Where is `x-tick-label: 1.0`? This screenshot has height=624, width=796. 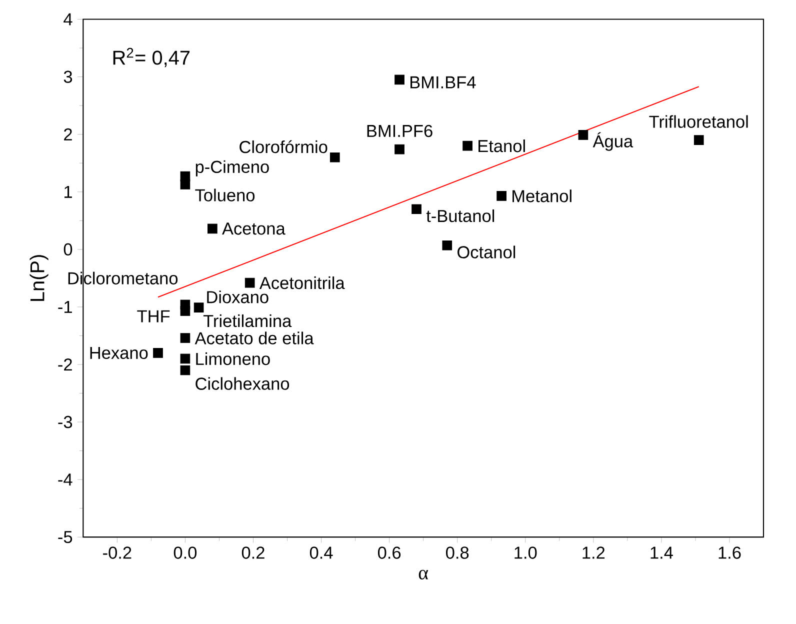 x-tick-label: 1.0 is located at coordinates (525, 552).